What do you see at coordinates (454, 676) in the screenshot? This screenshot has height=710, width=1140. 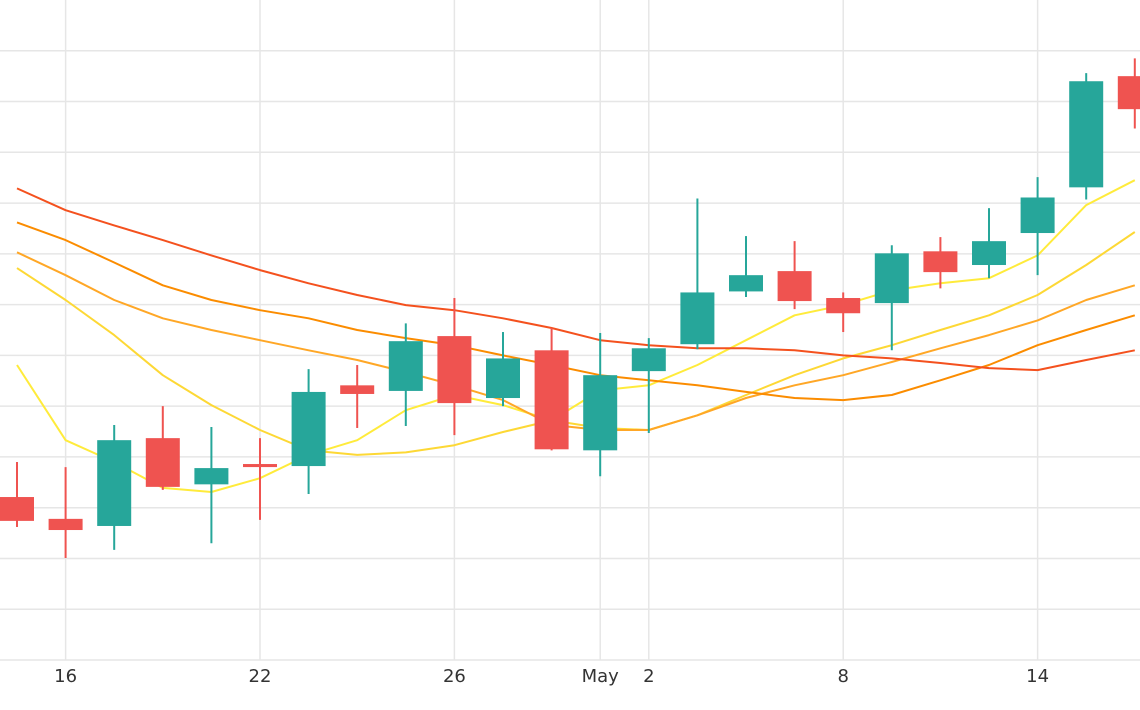 I see `x-tick-label: 26` at bounding box center [454, 676].